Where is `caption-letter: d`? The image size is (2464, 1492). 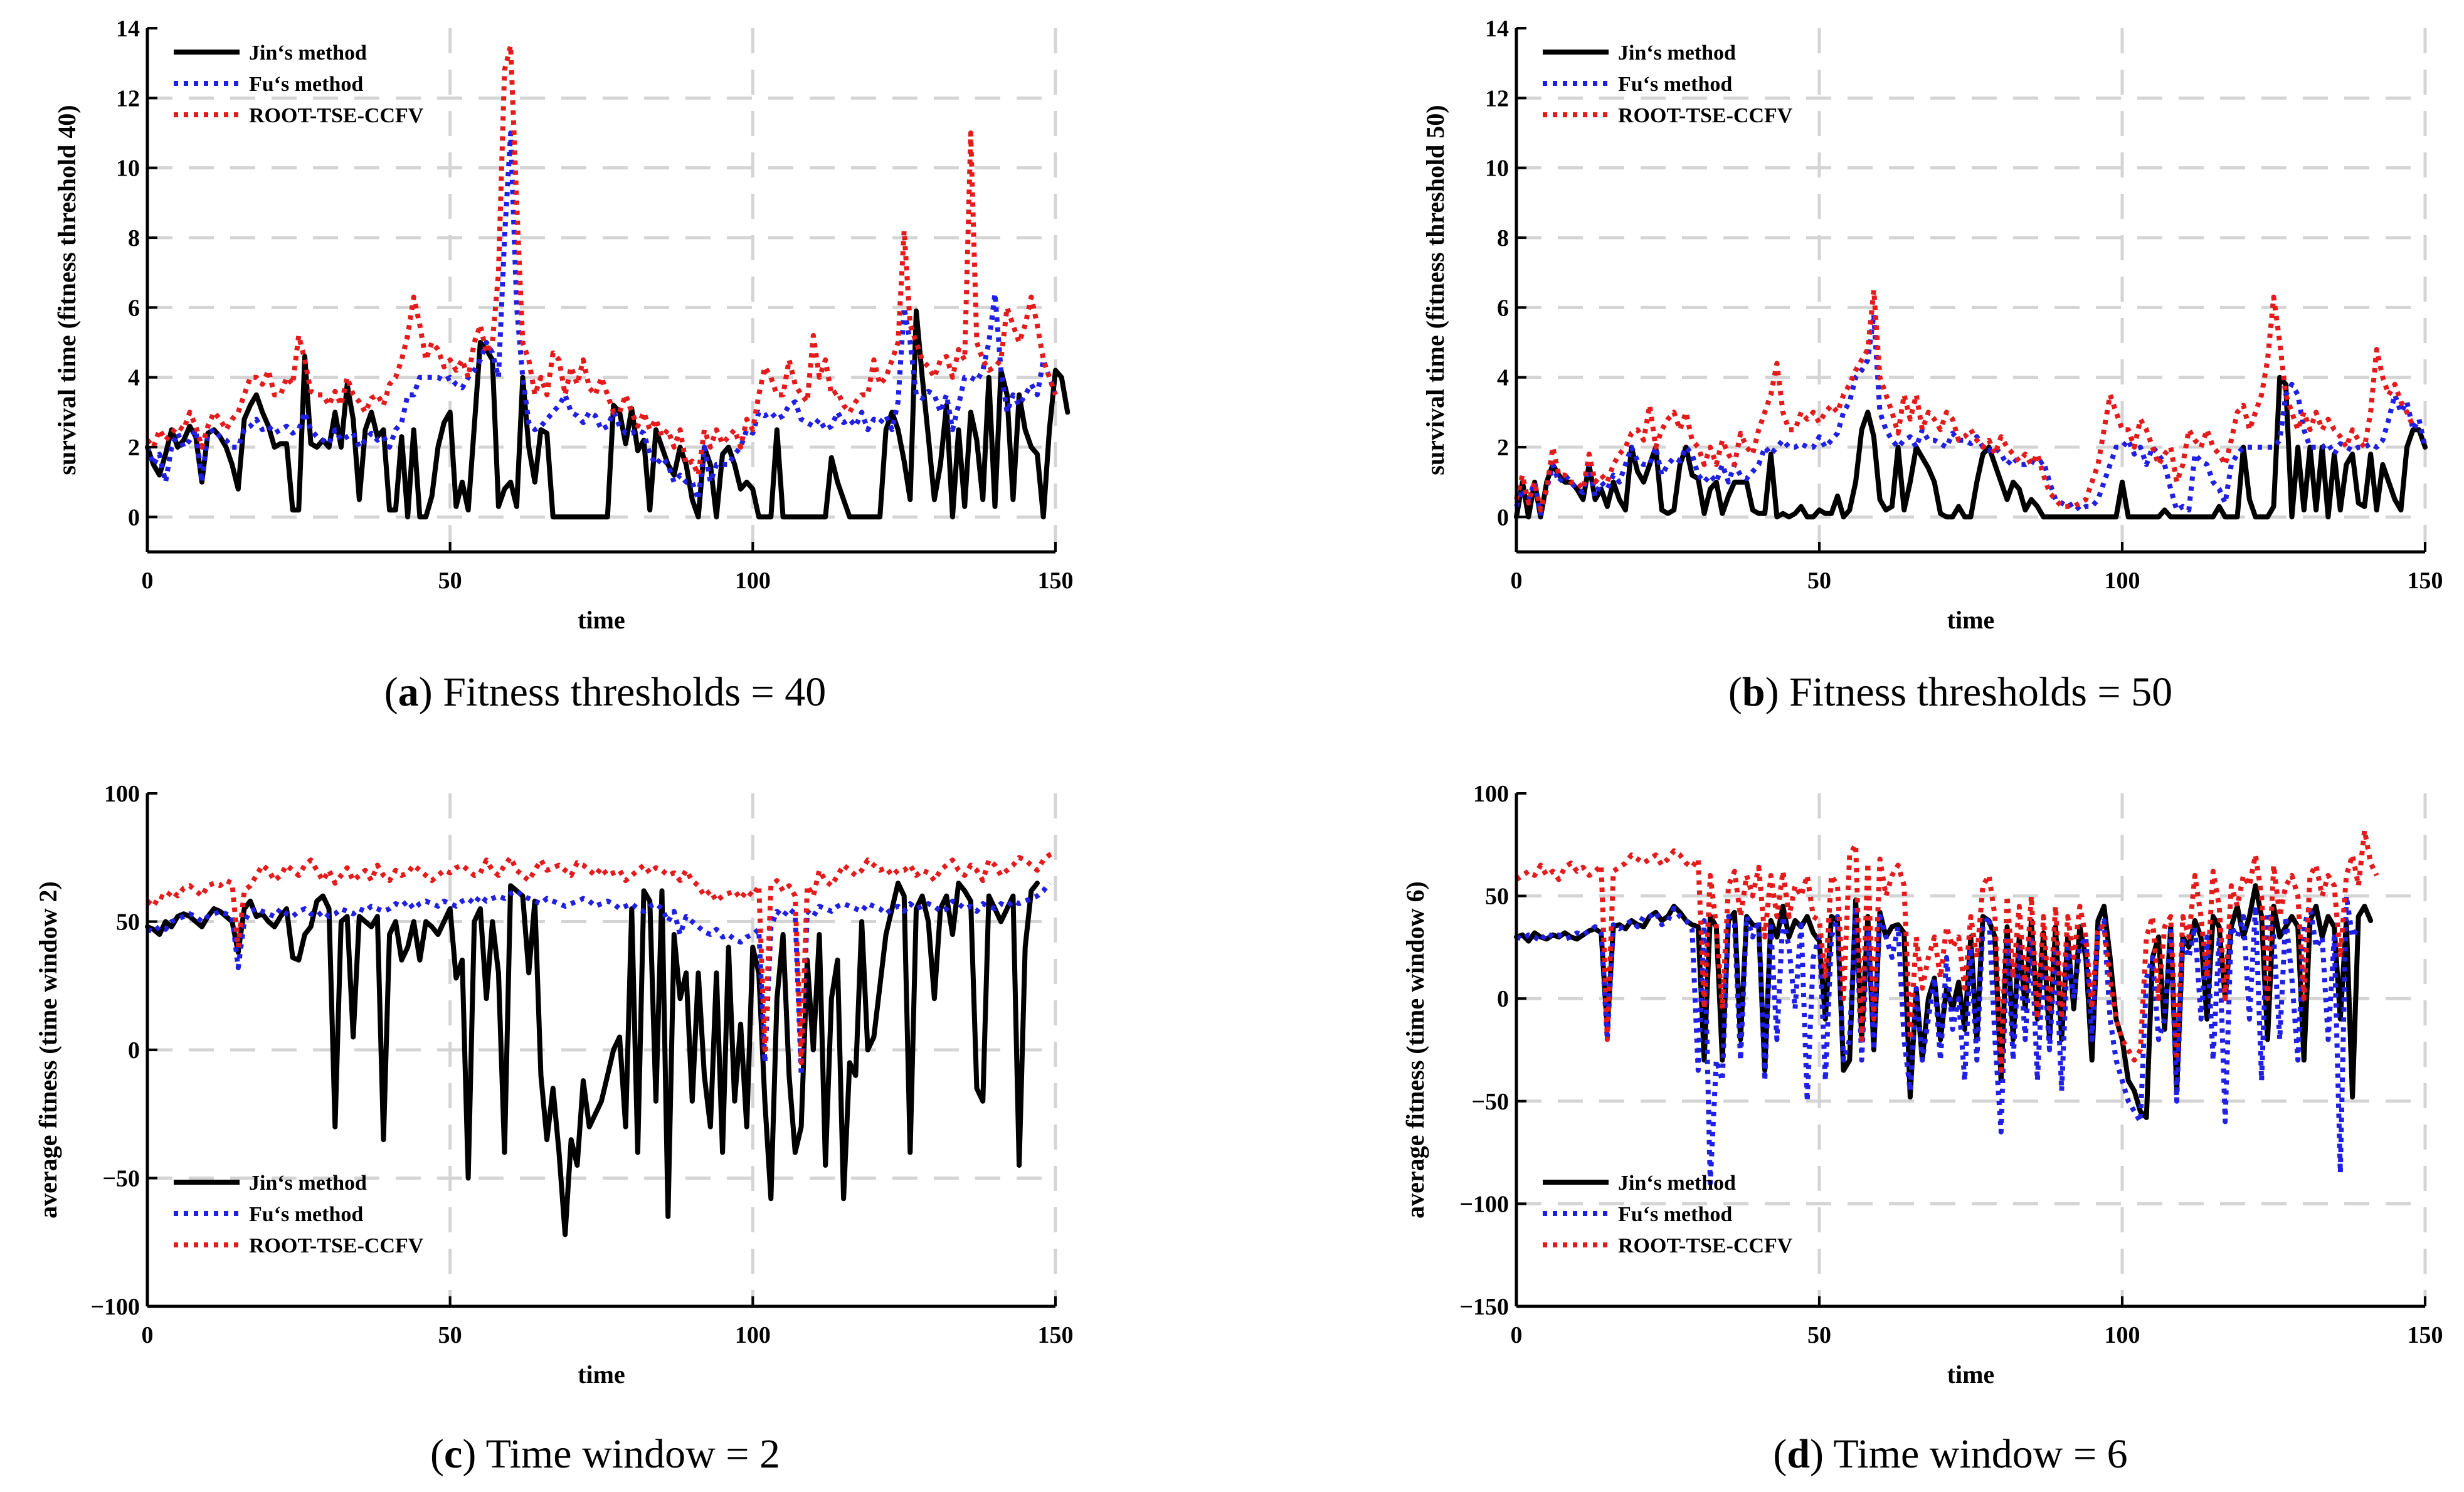 caption-letter: d is located at coordinates (1798, 1454).